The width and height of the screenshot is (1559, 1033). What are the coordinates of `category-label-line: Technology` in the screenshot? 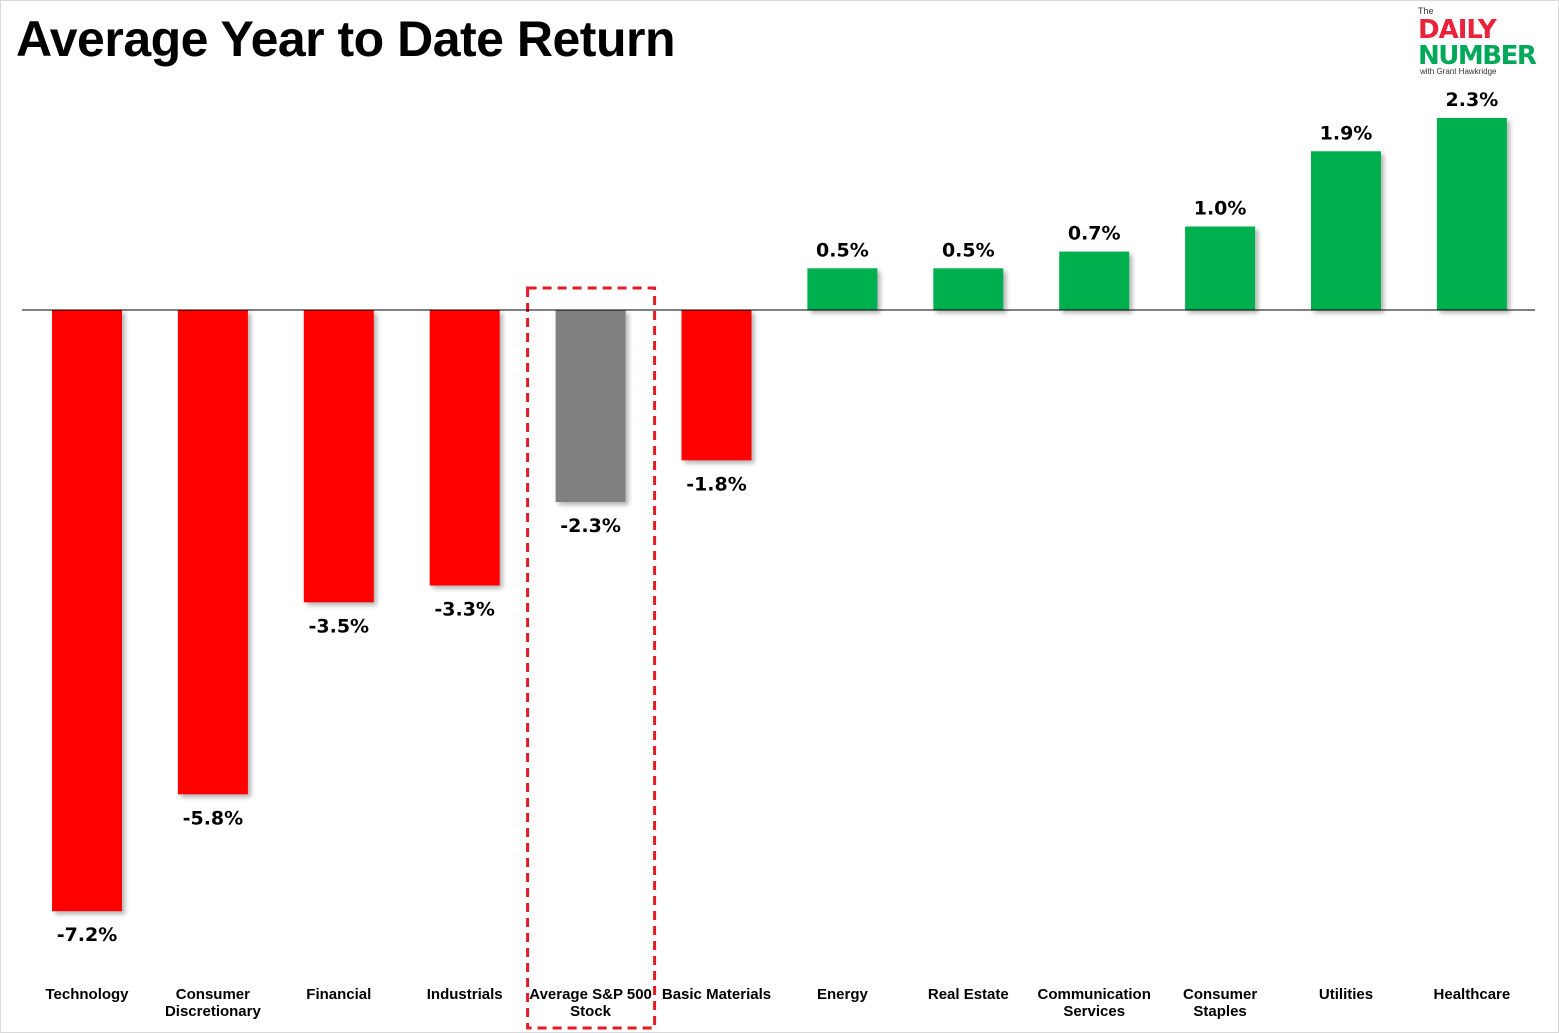 It's located at (87, 994).